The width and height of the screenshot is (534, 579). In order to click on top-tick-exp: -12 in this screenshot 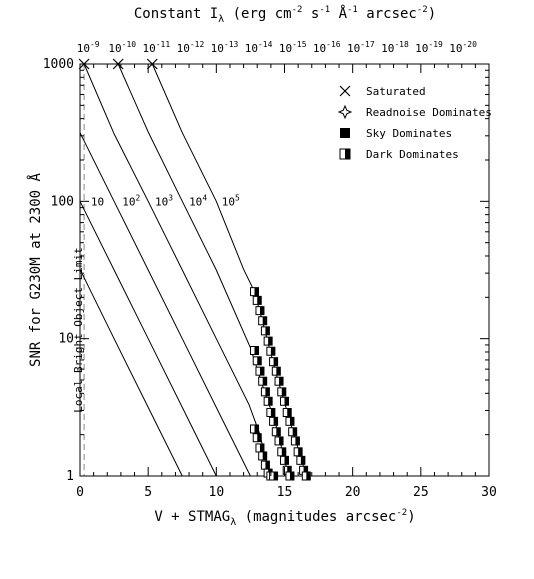, I will do `click(197, 44)`.